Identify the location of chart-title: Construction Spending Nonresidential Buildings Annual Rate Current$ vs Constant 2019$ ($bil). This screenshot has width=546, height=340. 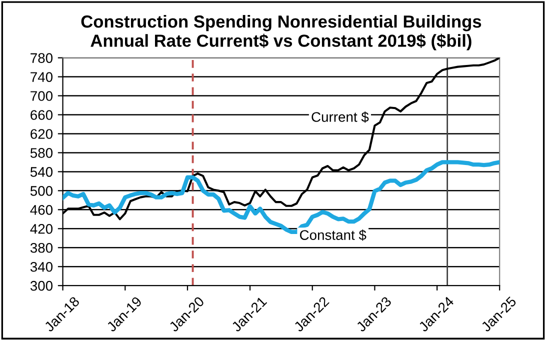
(281, 32).